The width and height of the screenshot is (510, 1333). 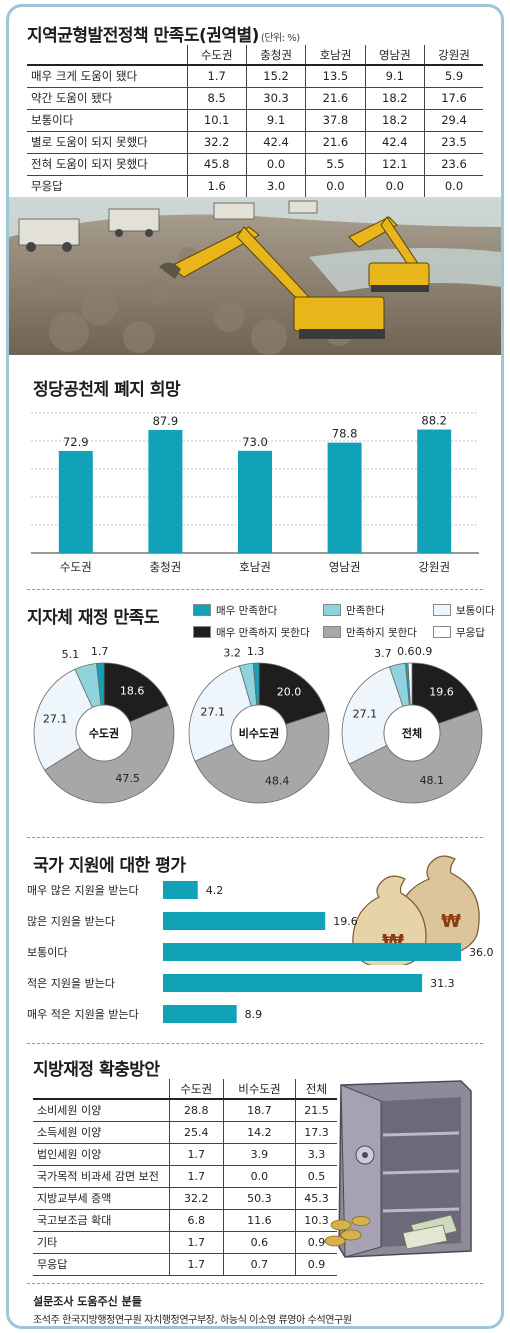 I want to click on table-row: 기타 1.7 0.6 0.9, so click(x=185, y=1242).